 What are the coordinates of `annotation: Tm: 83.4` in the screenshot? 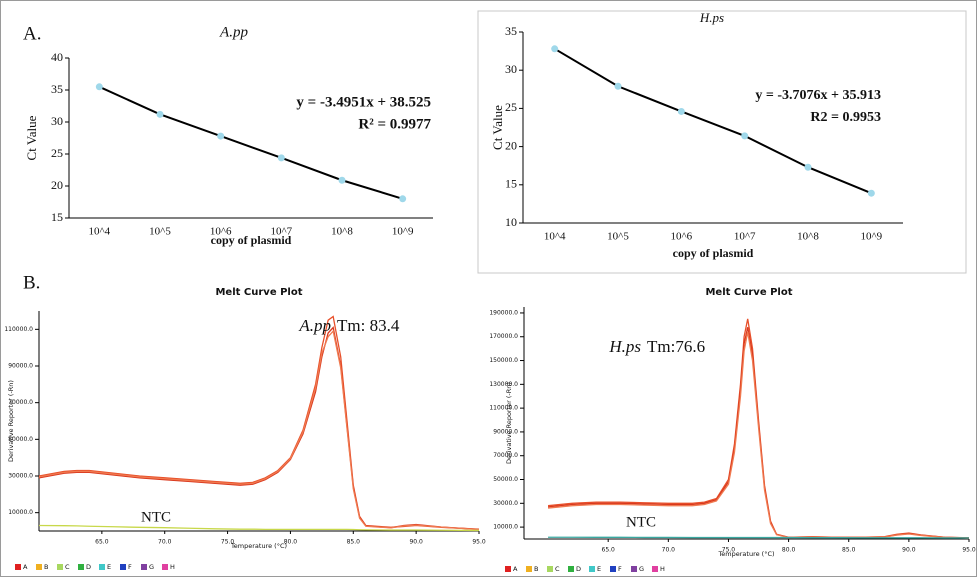 It's located at (368, 325).